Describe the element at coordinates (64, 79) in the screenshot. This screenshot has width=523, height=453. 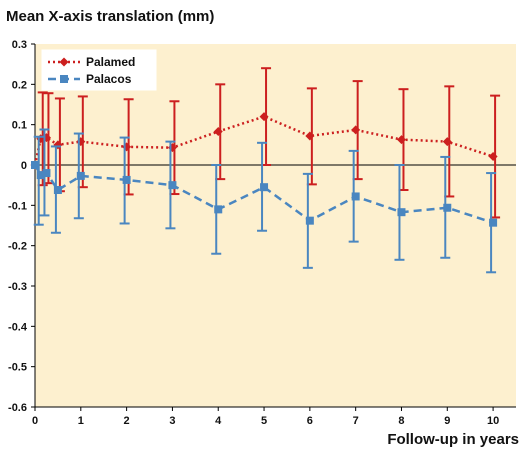
I see `legend-marker-palacos` at that location.